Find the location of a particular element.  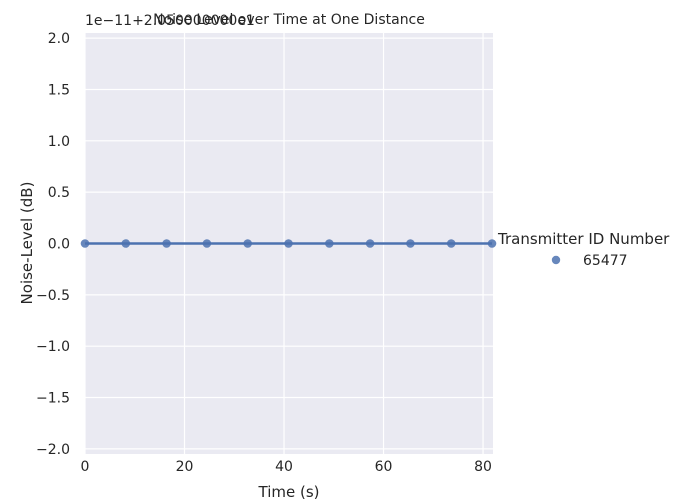

x-tick-label: 0 is located at coordinates (85, 467).